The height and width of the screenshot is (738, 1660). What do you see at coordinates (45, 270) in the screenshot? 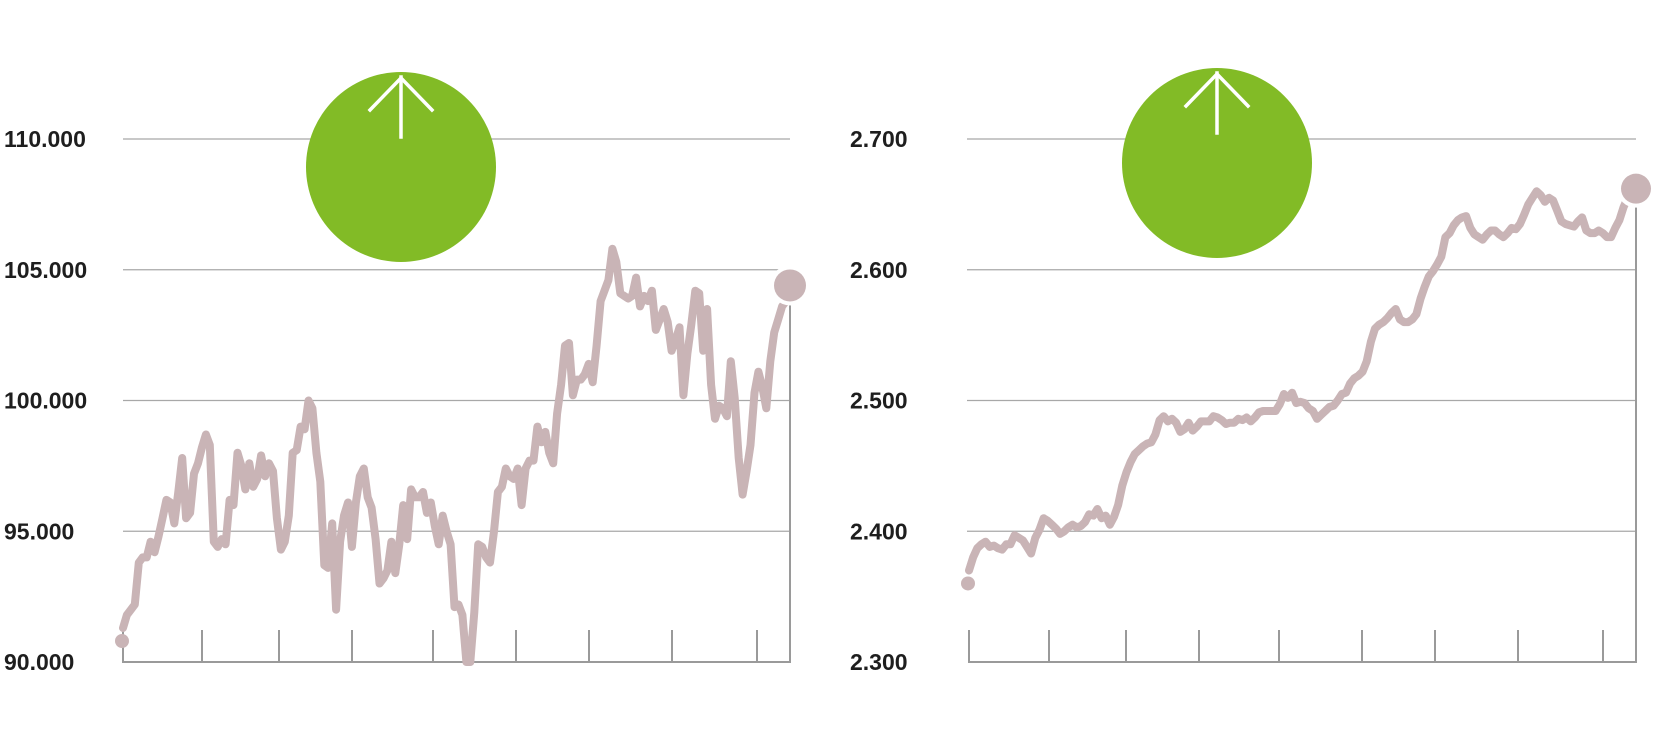
I see `y-tick-label: 105.000` at bounding box center [45, 270].